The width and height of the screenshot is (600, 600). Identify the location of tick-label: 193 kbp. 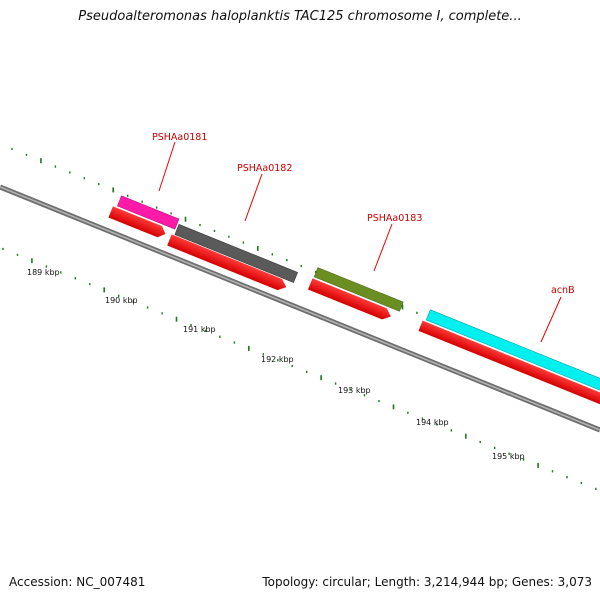
(354, 390).